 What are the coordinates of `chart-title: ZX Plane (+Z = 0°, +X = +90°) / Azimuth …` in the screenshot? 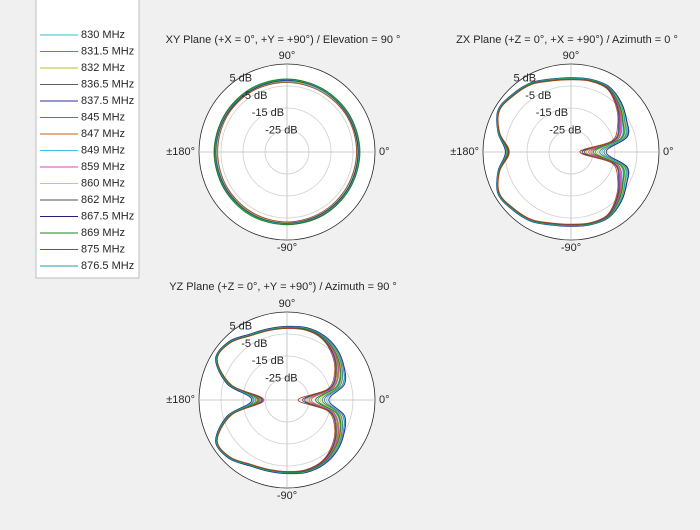 It's located at (567, 40).